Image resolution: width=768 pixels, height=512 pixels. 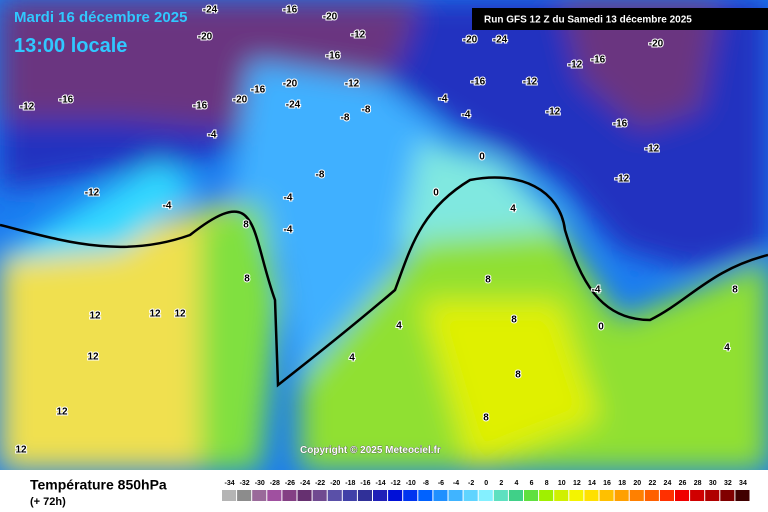 I want to click on scale-label: -28, so click(x=275, y=483).